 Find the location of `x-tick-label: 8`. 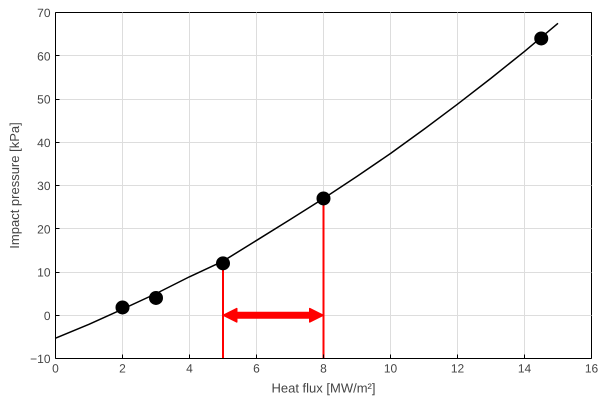

x-tick-label: 8 is located at coordinates (324, 369).